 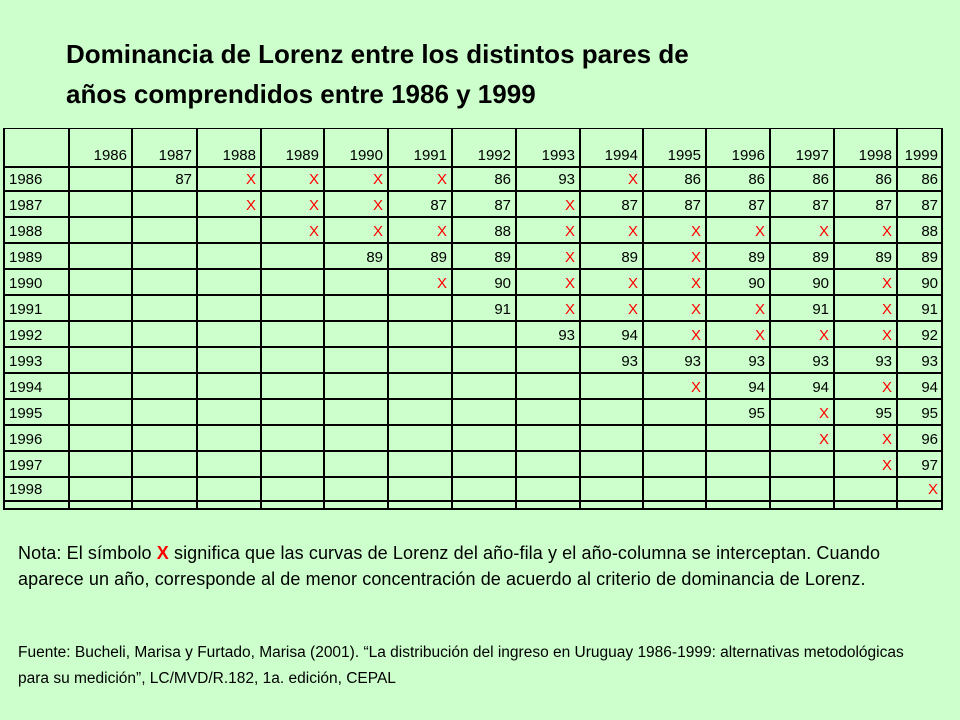 I want to click on column-header: 1997, so click(x=812, y=155).